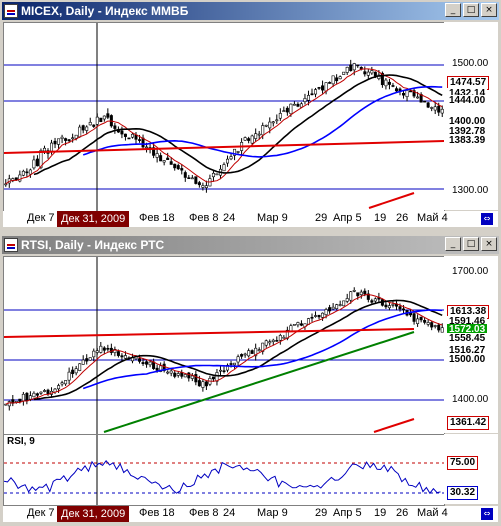  Describe the element at coordinates (93, 245) in the screenshot. I see `rtsi-window-title: RTSI, Daily - Индекс РТС` at that location.